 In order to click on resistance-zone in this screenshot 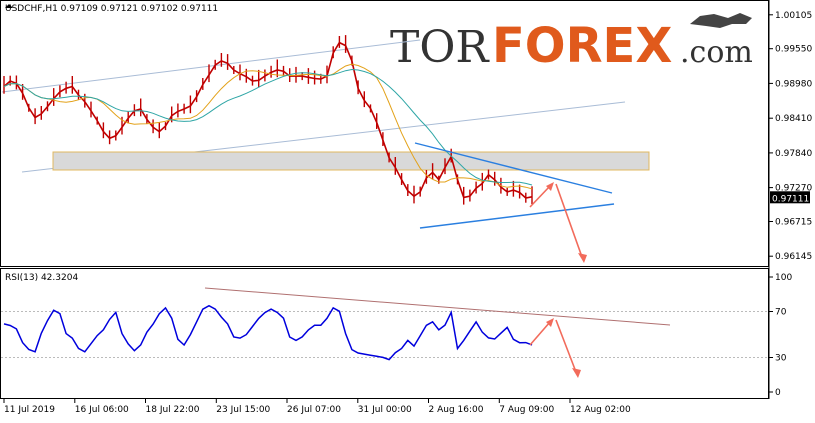, I will do `click(351, 161)`.